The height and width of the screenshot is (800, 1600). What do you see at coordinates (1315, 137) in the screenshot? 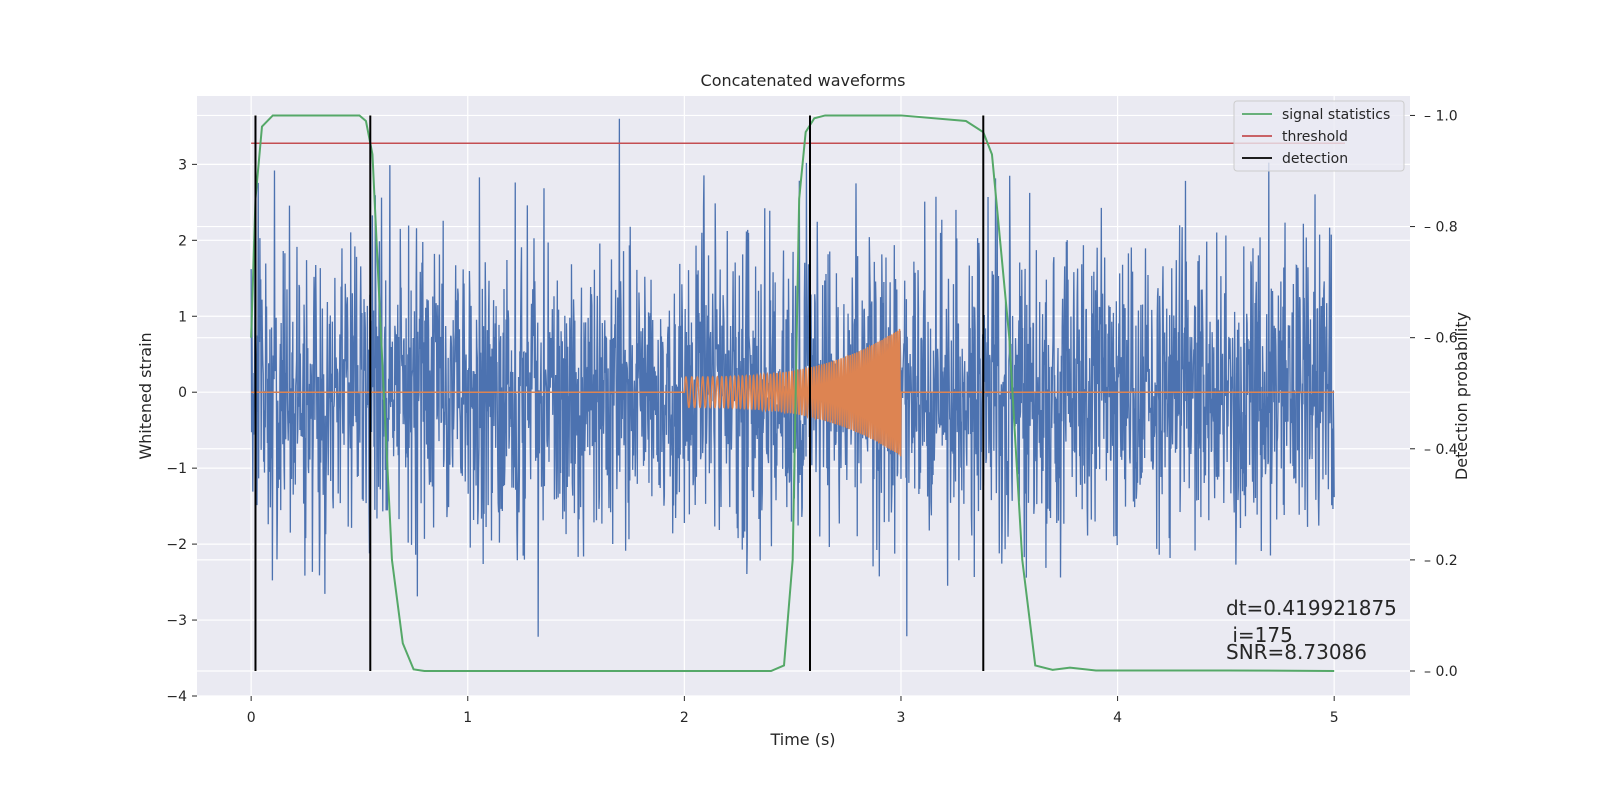
I see `legend-label-threshold: threshold` at bounding box center [1315, 137].